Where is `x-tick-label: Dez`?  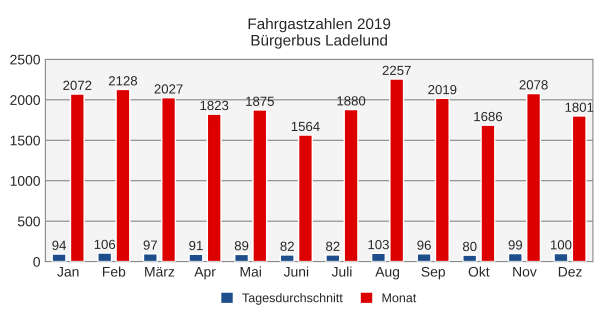
x-tick-label: Dez is located at coordinates (570, 271).